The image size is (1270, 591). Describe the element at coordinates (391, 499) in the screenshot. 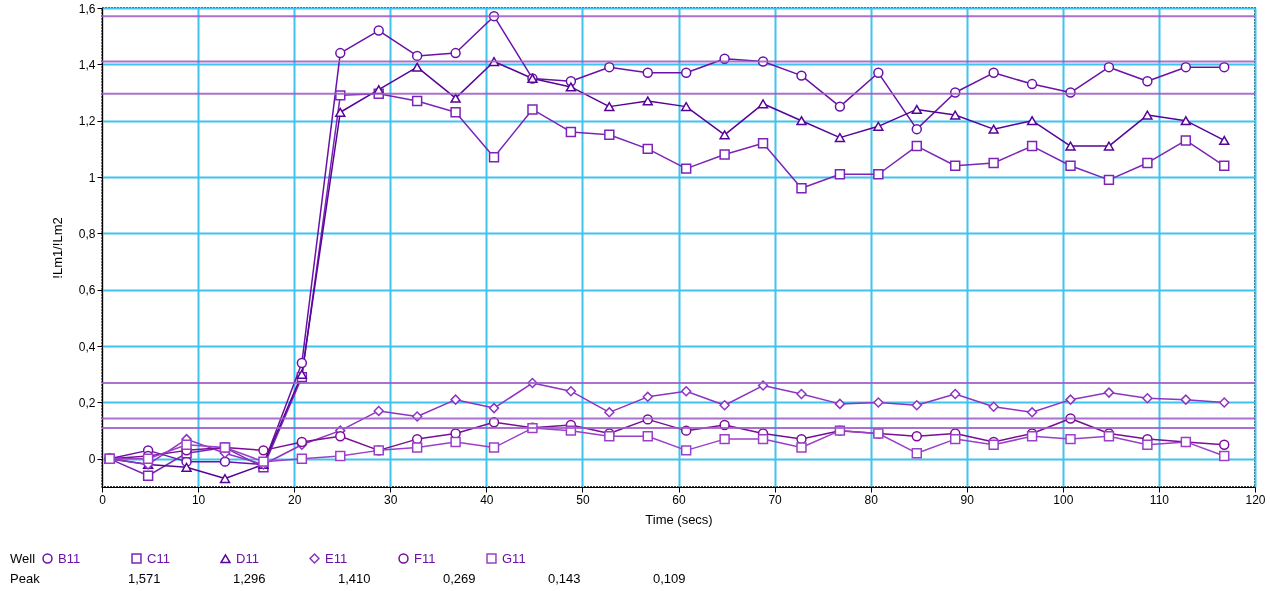

I see `x-tick-label: 30` at that location.